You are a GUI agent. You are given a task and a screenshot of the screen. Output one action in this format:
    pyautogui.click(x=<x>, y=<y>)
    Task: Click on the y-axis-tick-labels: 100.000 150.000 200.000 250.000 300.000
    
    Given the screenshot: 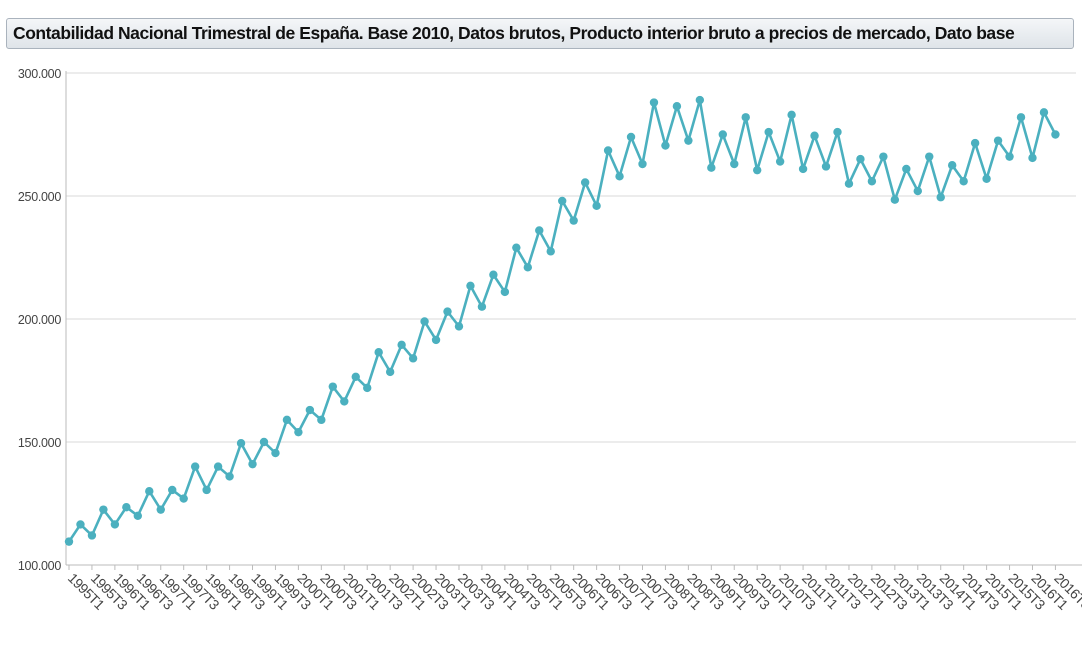 What is the action you would take?
    pyautogui.click(x=40, y=320)
    